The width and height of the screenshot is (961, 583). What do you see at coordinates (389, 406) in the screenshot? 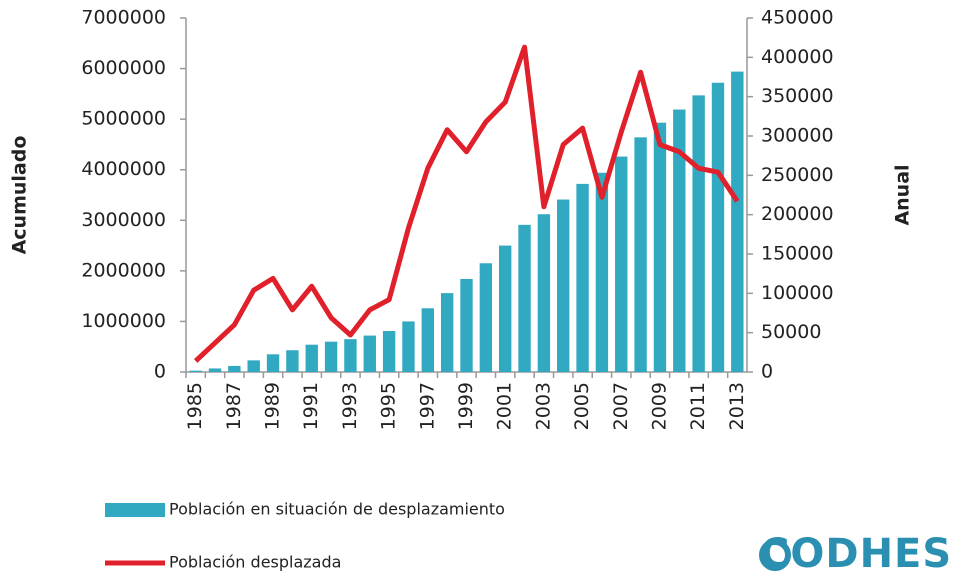
I see `x-tick-label: 1995` at bounding box center [389, 406].